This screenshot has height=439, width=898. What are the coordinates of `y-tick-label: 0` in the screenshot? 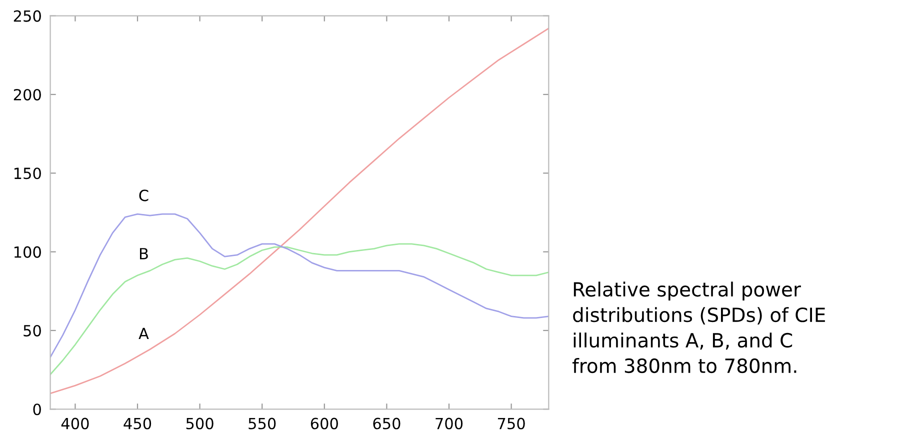 It's located at (37, 410).